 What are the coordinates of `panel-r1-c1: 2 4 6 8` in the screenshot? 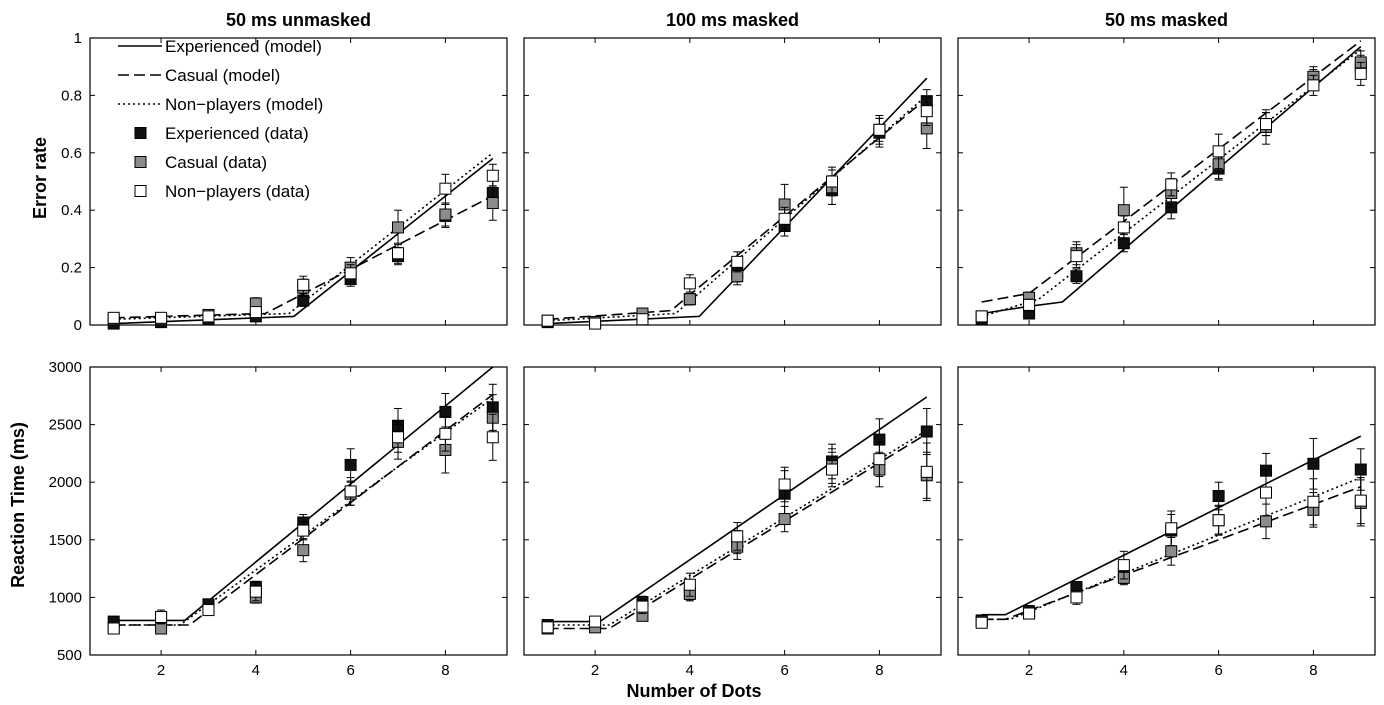 It's located at (732, 522).